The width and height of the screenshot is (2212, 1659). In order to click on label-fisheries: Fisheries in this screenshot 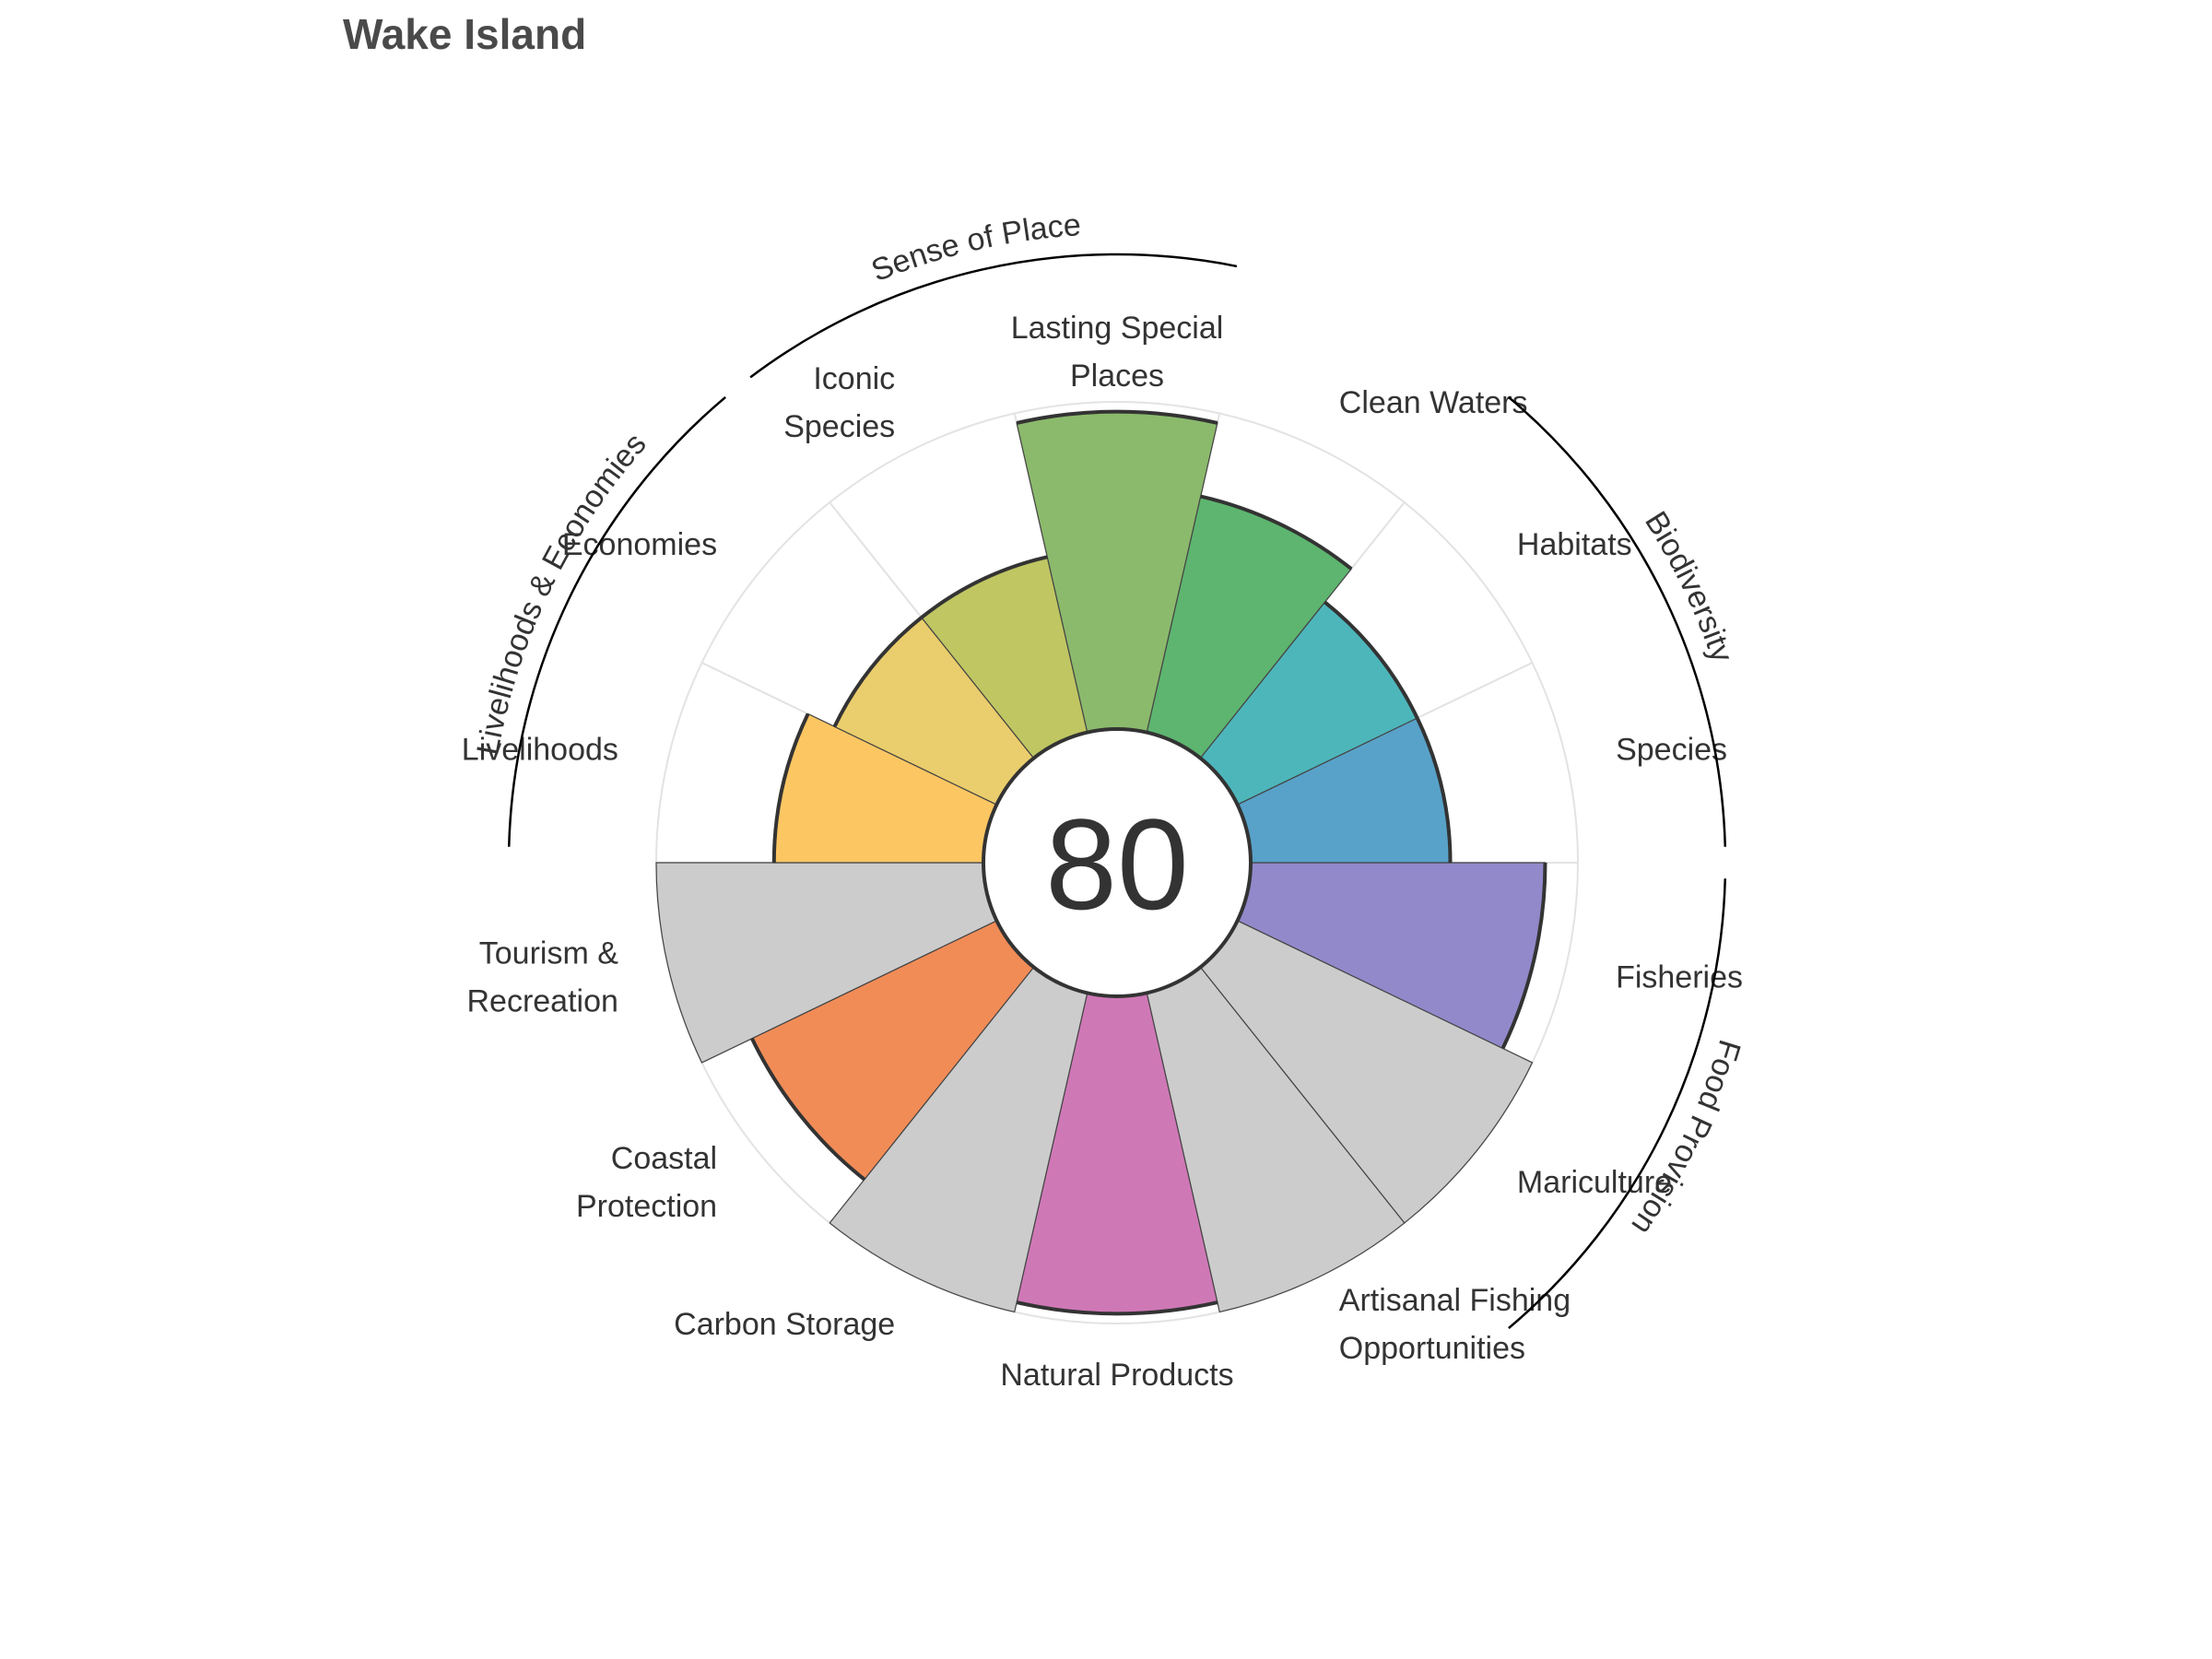, I will do `click(1679, 976)`.